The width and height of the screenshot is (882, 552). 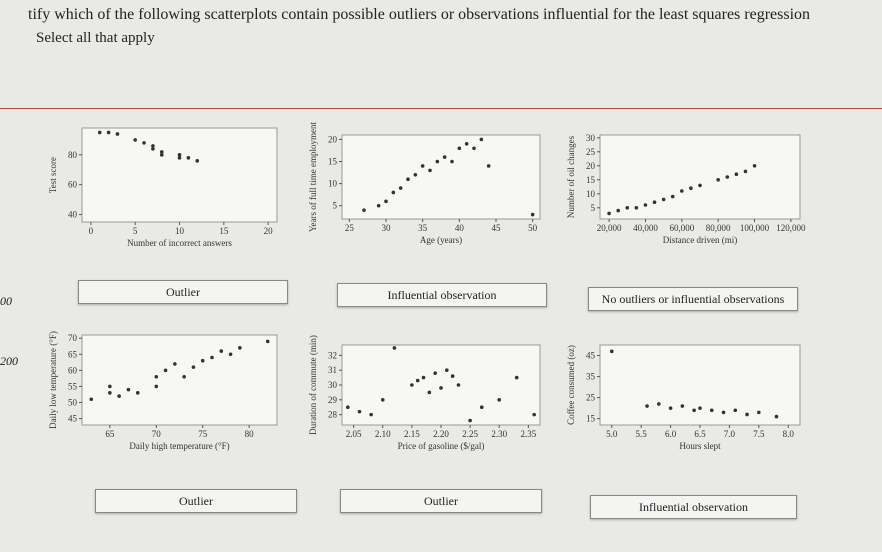 I want to click on x-tick-label: 40,000, so click(x=645, y=228).